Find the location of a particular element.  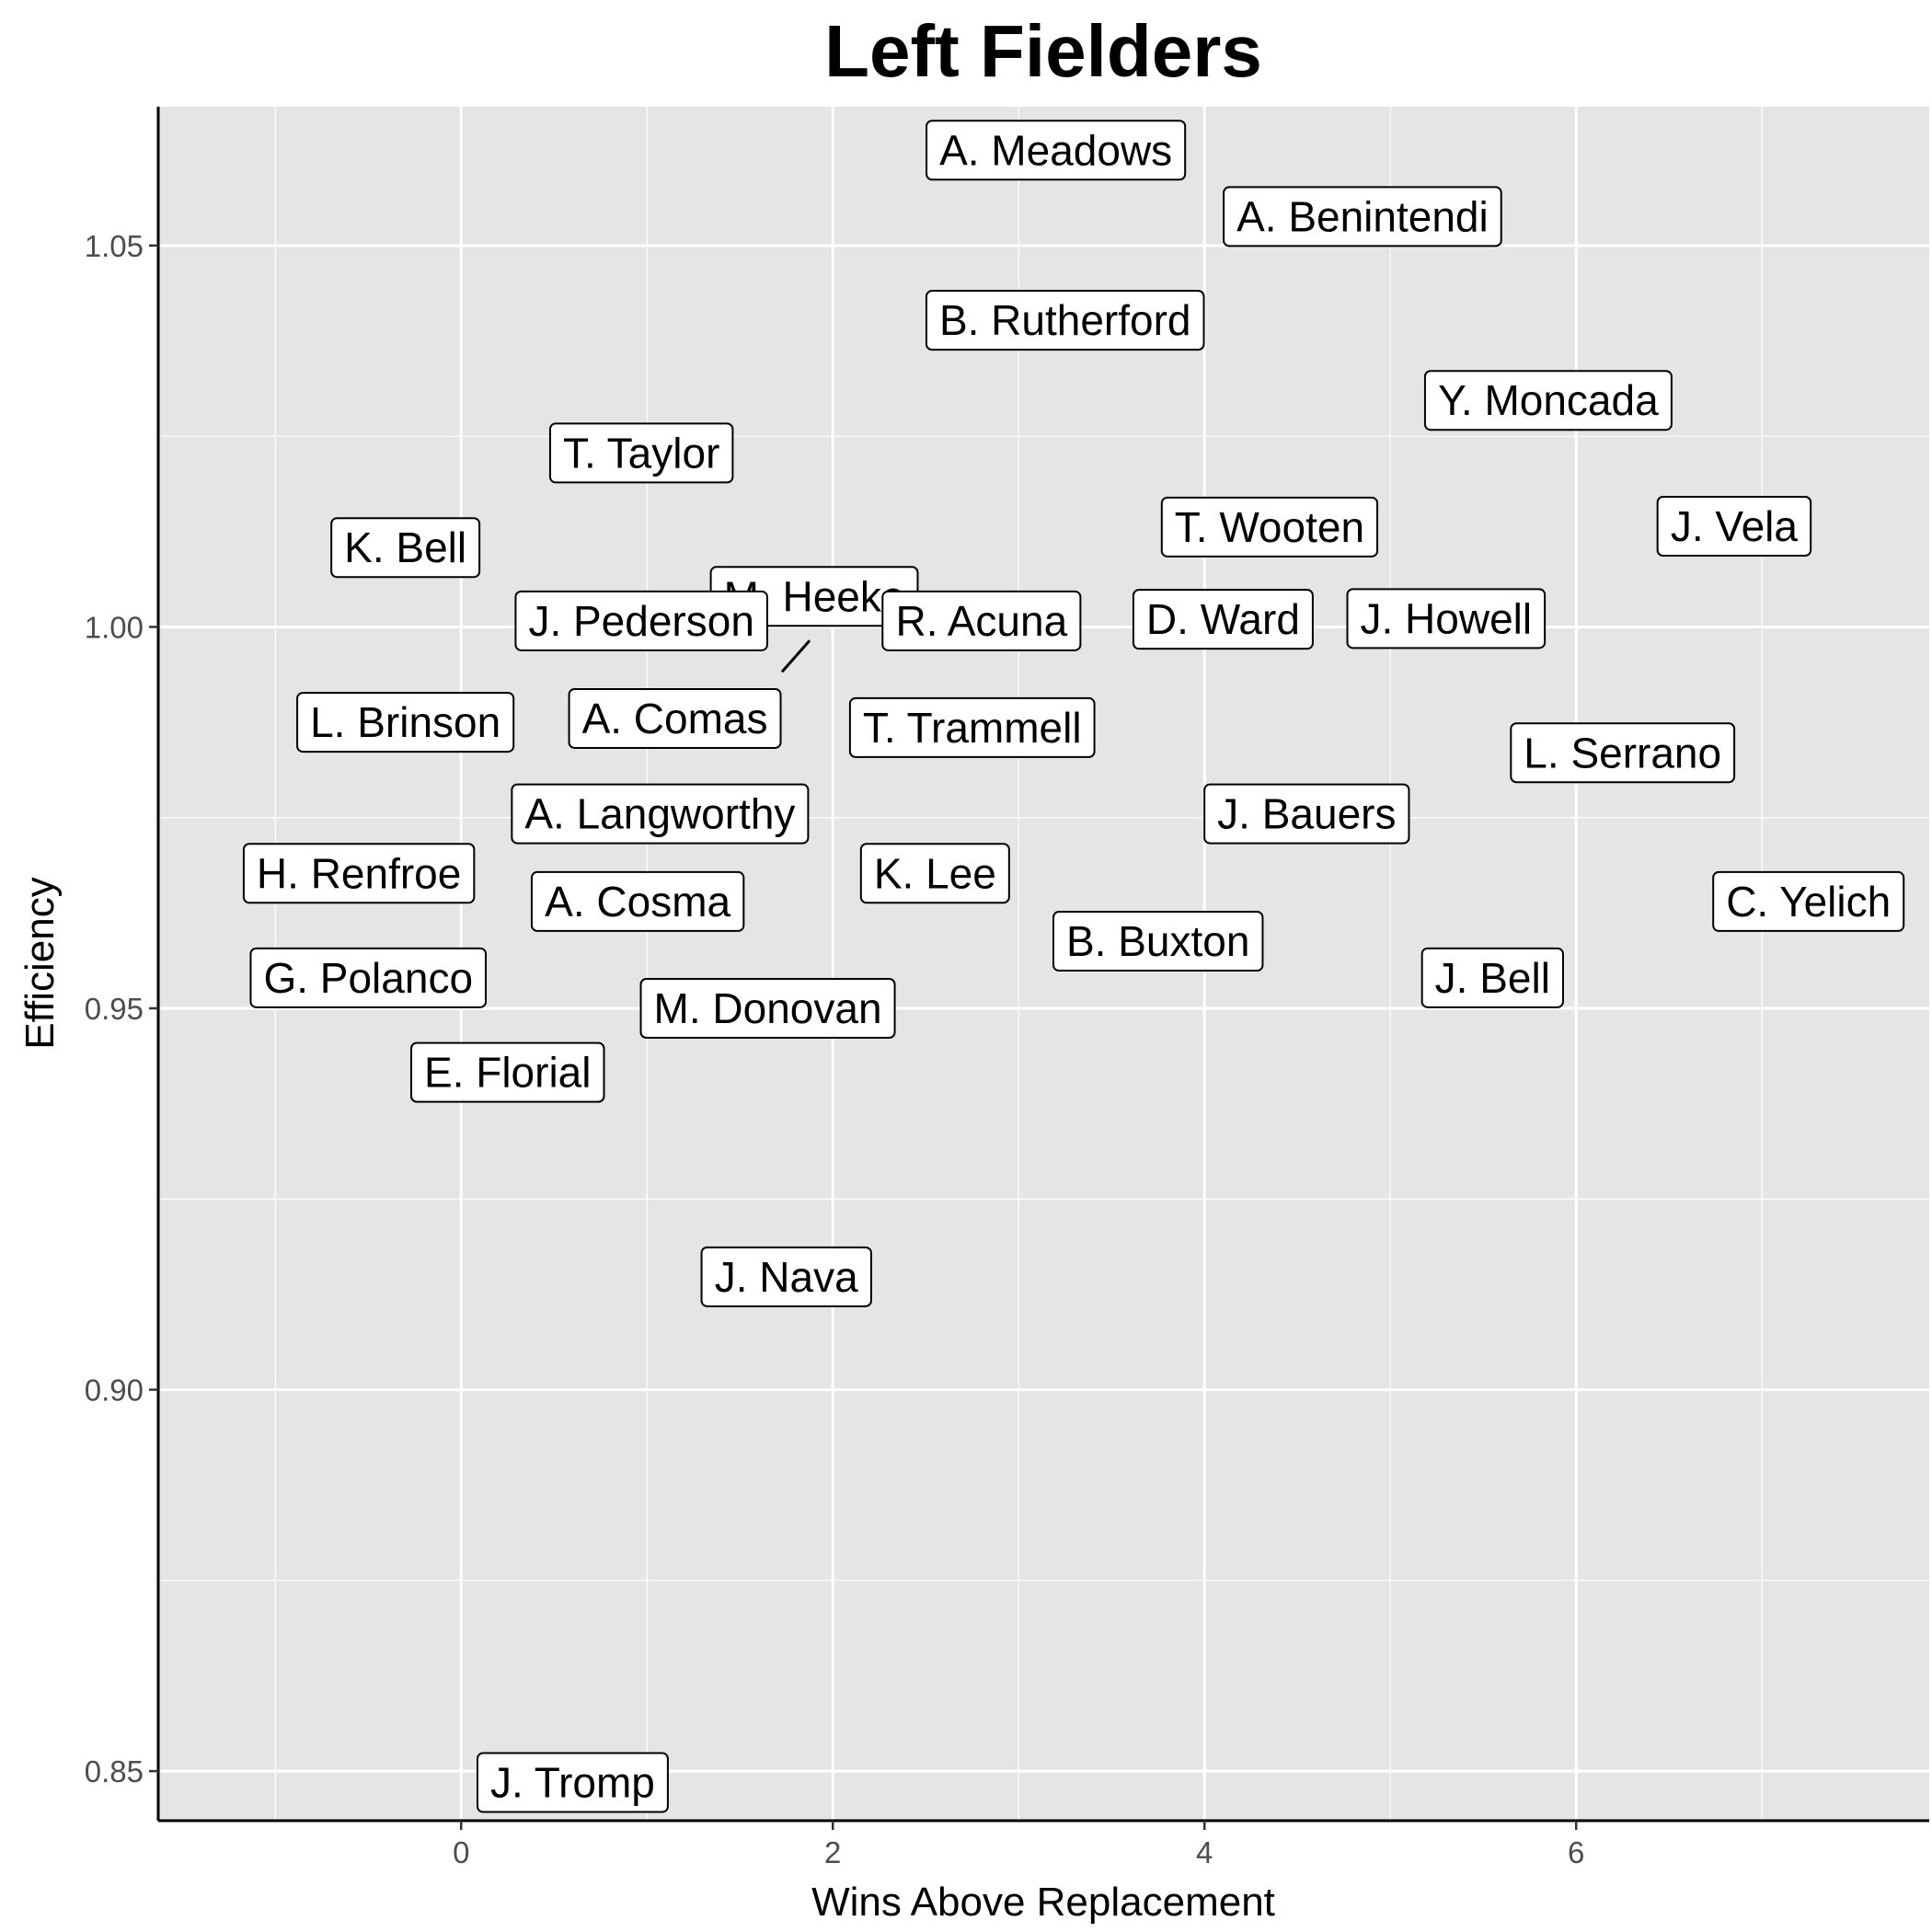

point-label: T. Trammell is located at coordinates (972, 727).